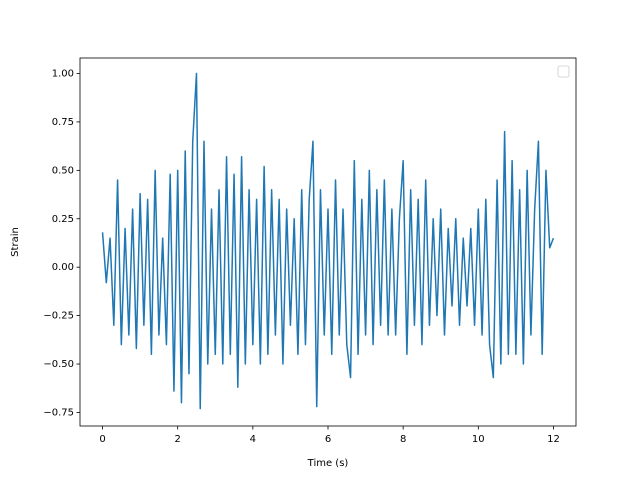 This screenshot has height=480, width=640. I want to click on y-tick-label: −0.25, so click(58, 316).